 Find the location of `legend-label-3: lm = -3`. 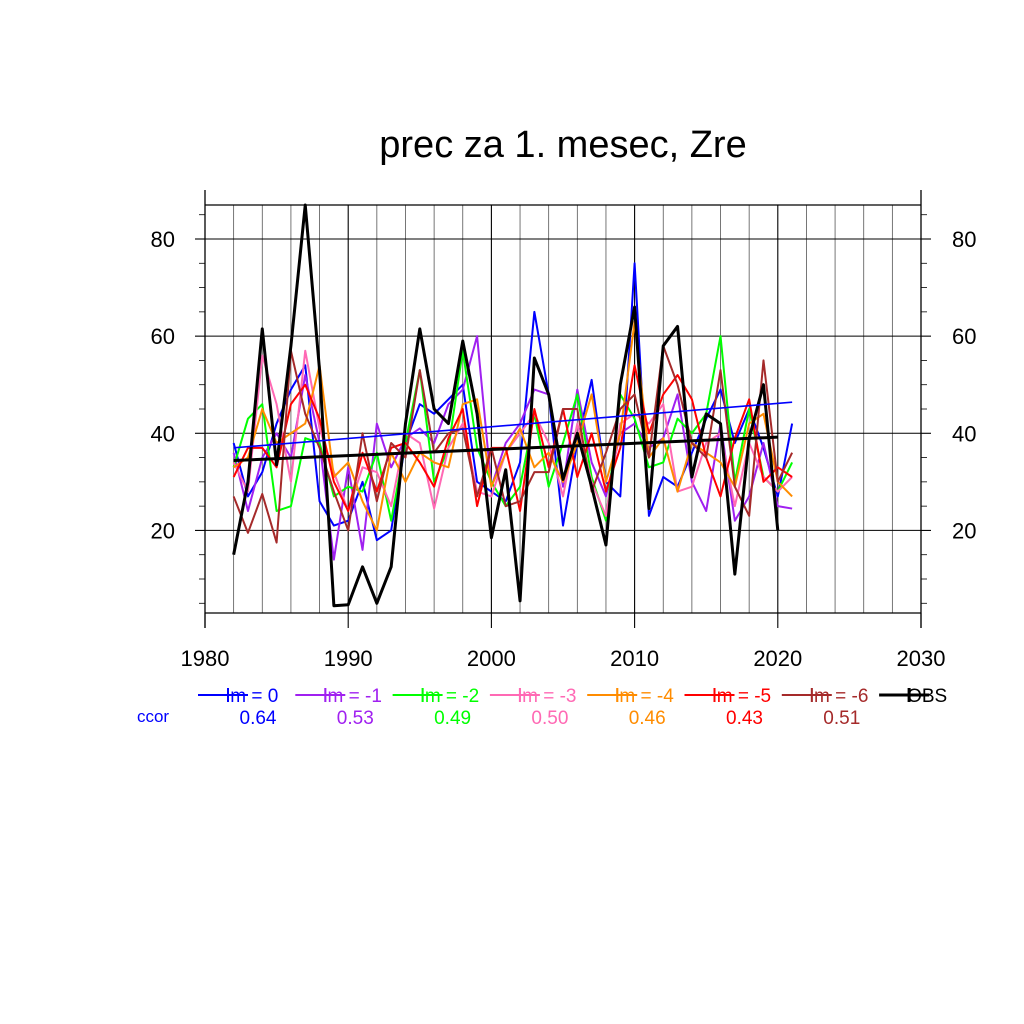

legend-label-3: lm = -3 is located at coordinates (547, 696).